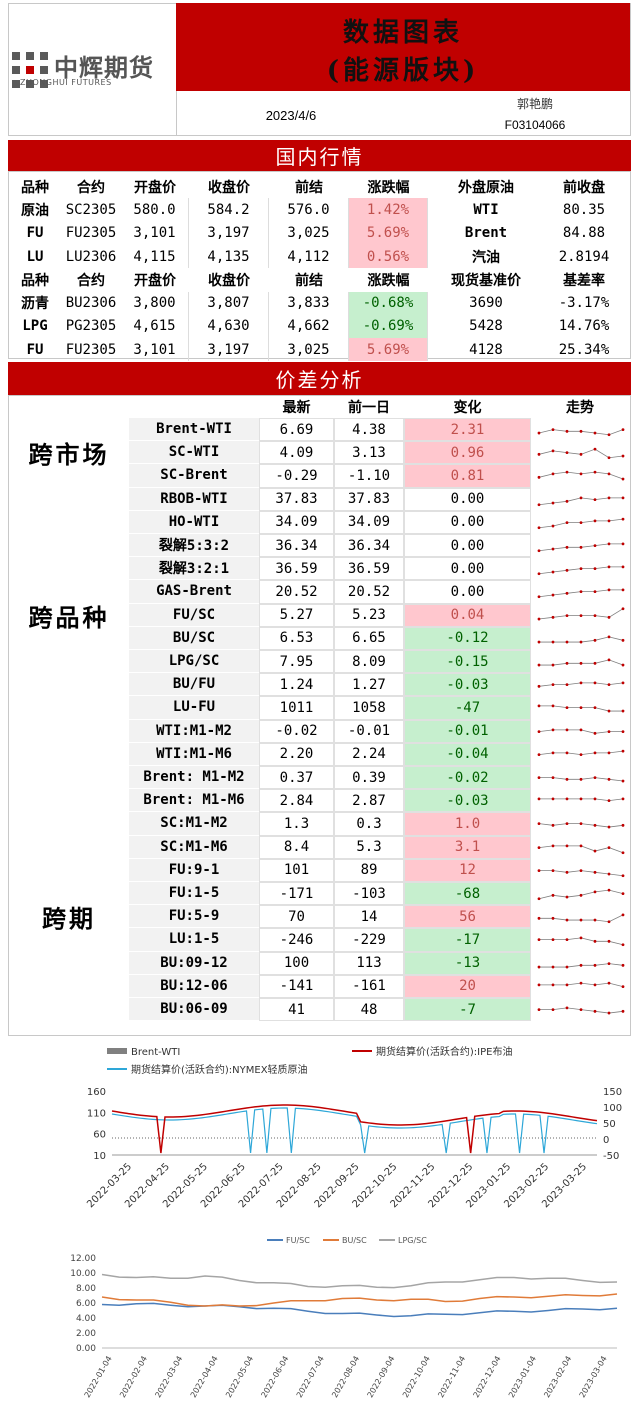  What do you see at coordinates (584, 280) in the screenshot?
I see `table-header-cell: 基差率` at bounding box center [584, 280].